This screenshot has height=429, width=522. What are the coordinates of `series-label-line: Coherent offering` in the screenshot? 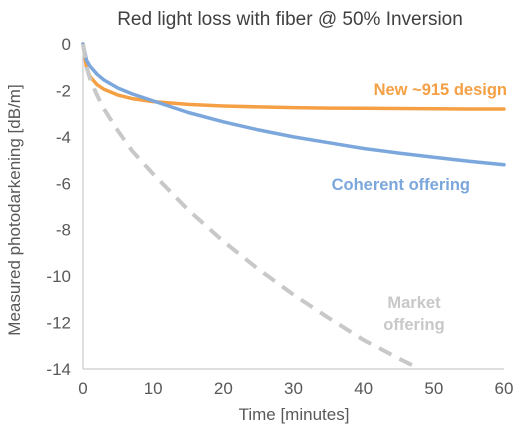 It's located at (401, 185).